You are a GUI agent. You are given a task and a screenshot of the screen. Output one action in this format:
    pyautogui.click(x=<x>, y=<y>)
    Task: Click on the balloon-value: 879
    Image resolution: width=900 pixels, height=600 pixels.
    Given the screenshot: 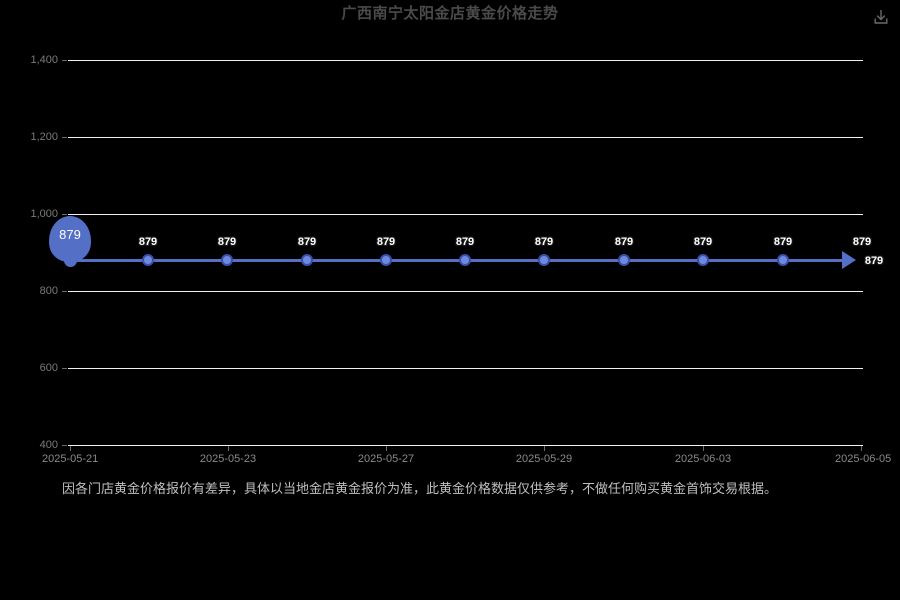 What is the action you would take?
    pyautogui.click(x=70, y=234)
    